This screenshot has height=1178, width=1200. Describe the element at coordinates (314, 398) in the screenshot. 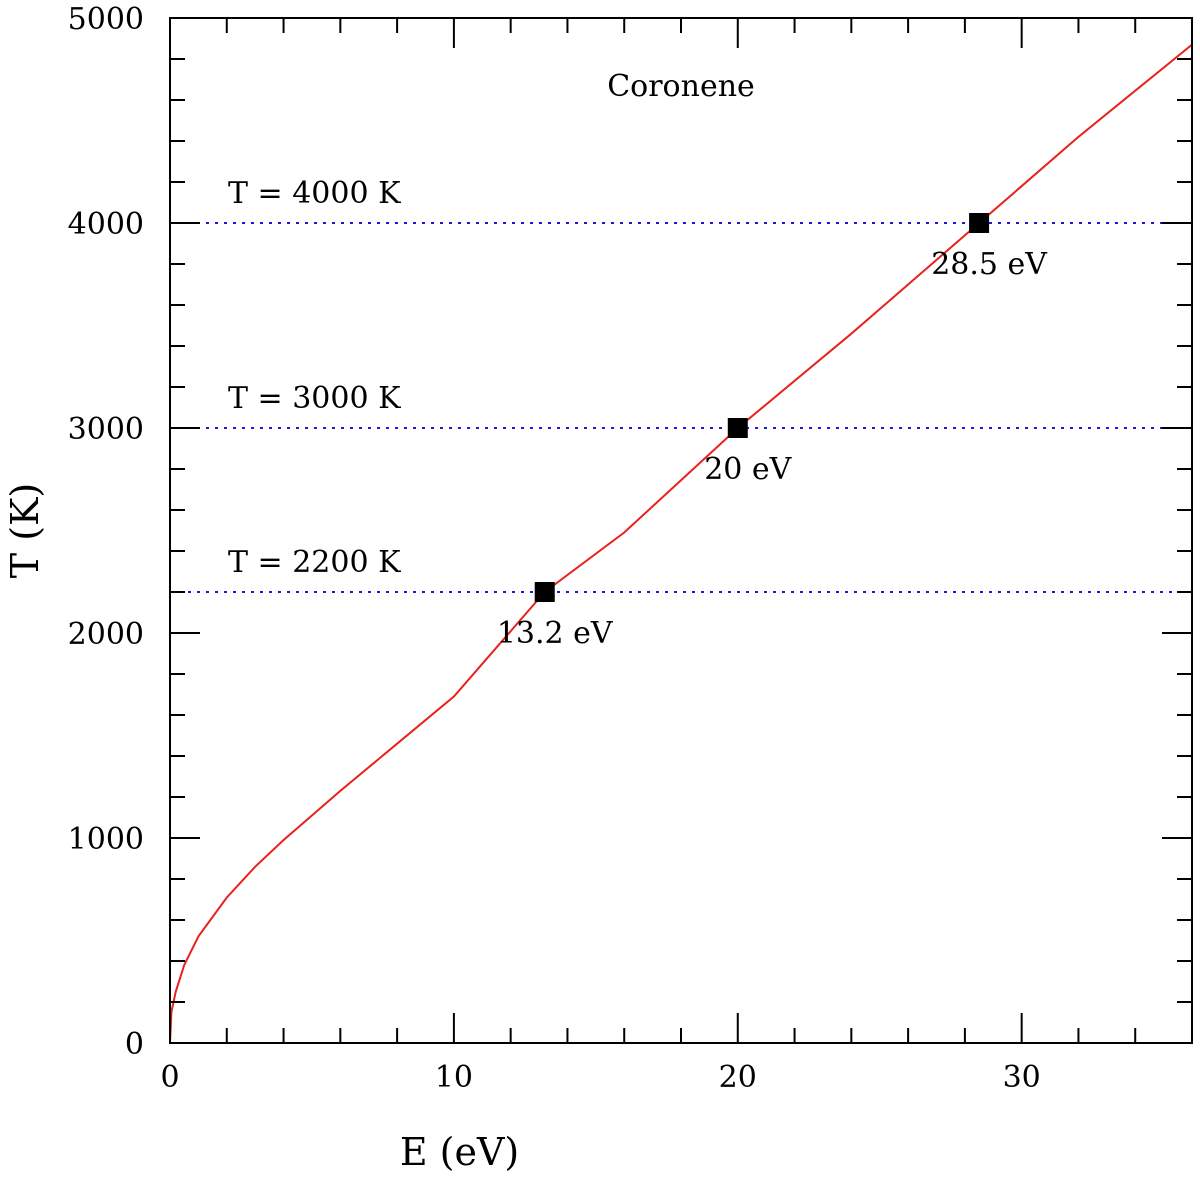

I see `reference-line-label: T = 3000 K` at that location.